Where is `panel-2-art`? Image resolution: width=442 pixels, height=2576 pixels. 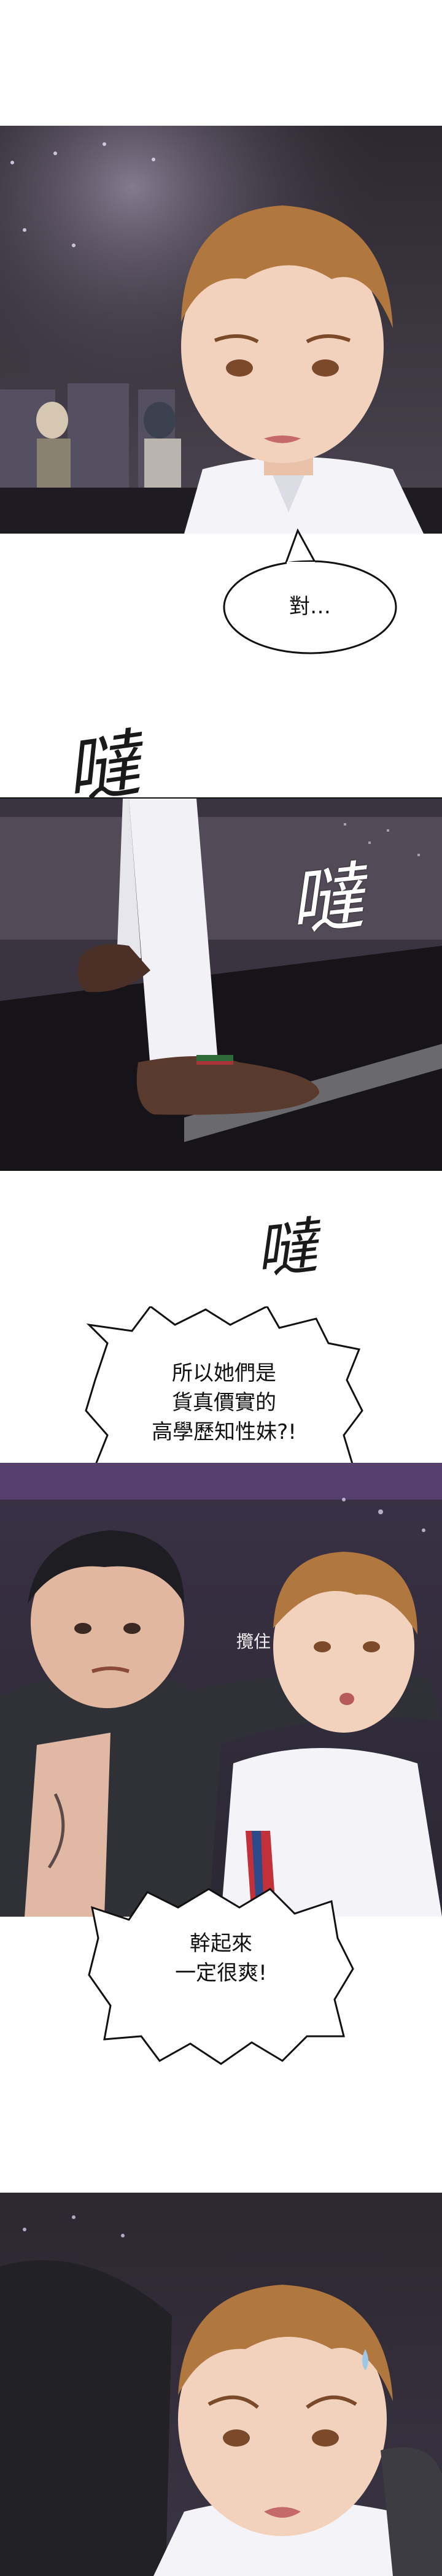
panel-2-art is located at coordinates (221, 984).